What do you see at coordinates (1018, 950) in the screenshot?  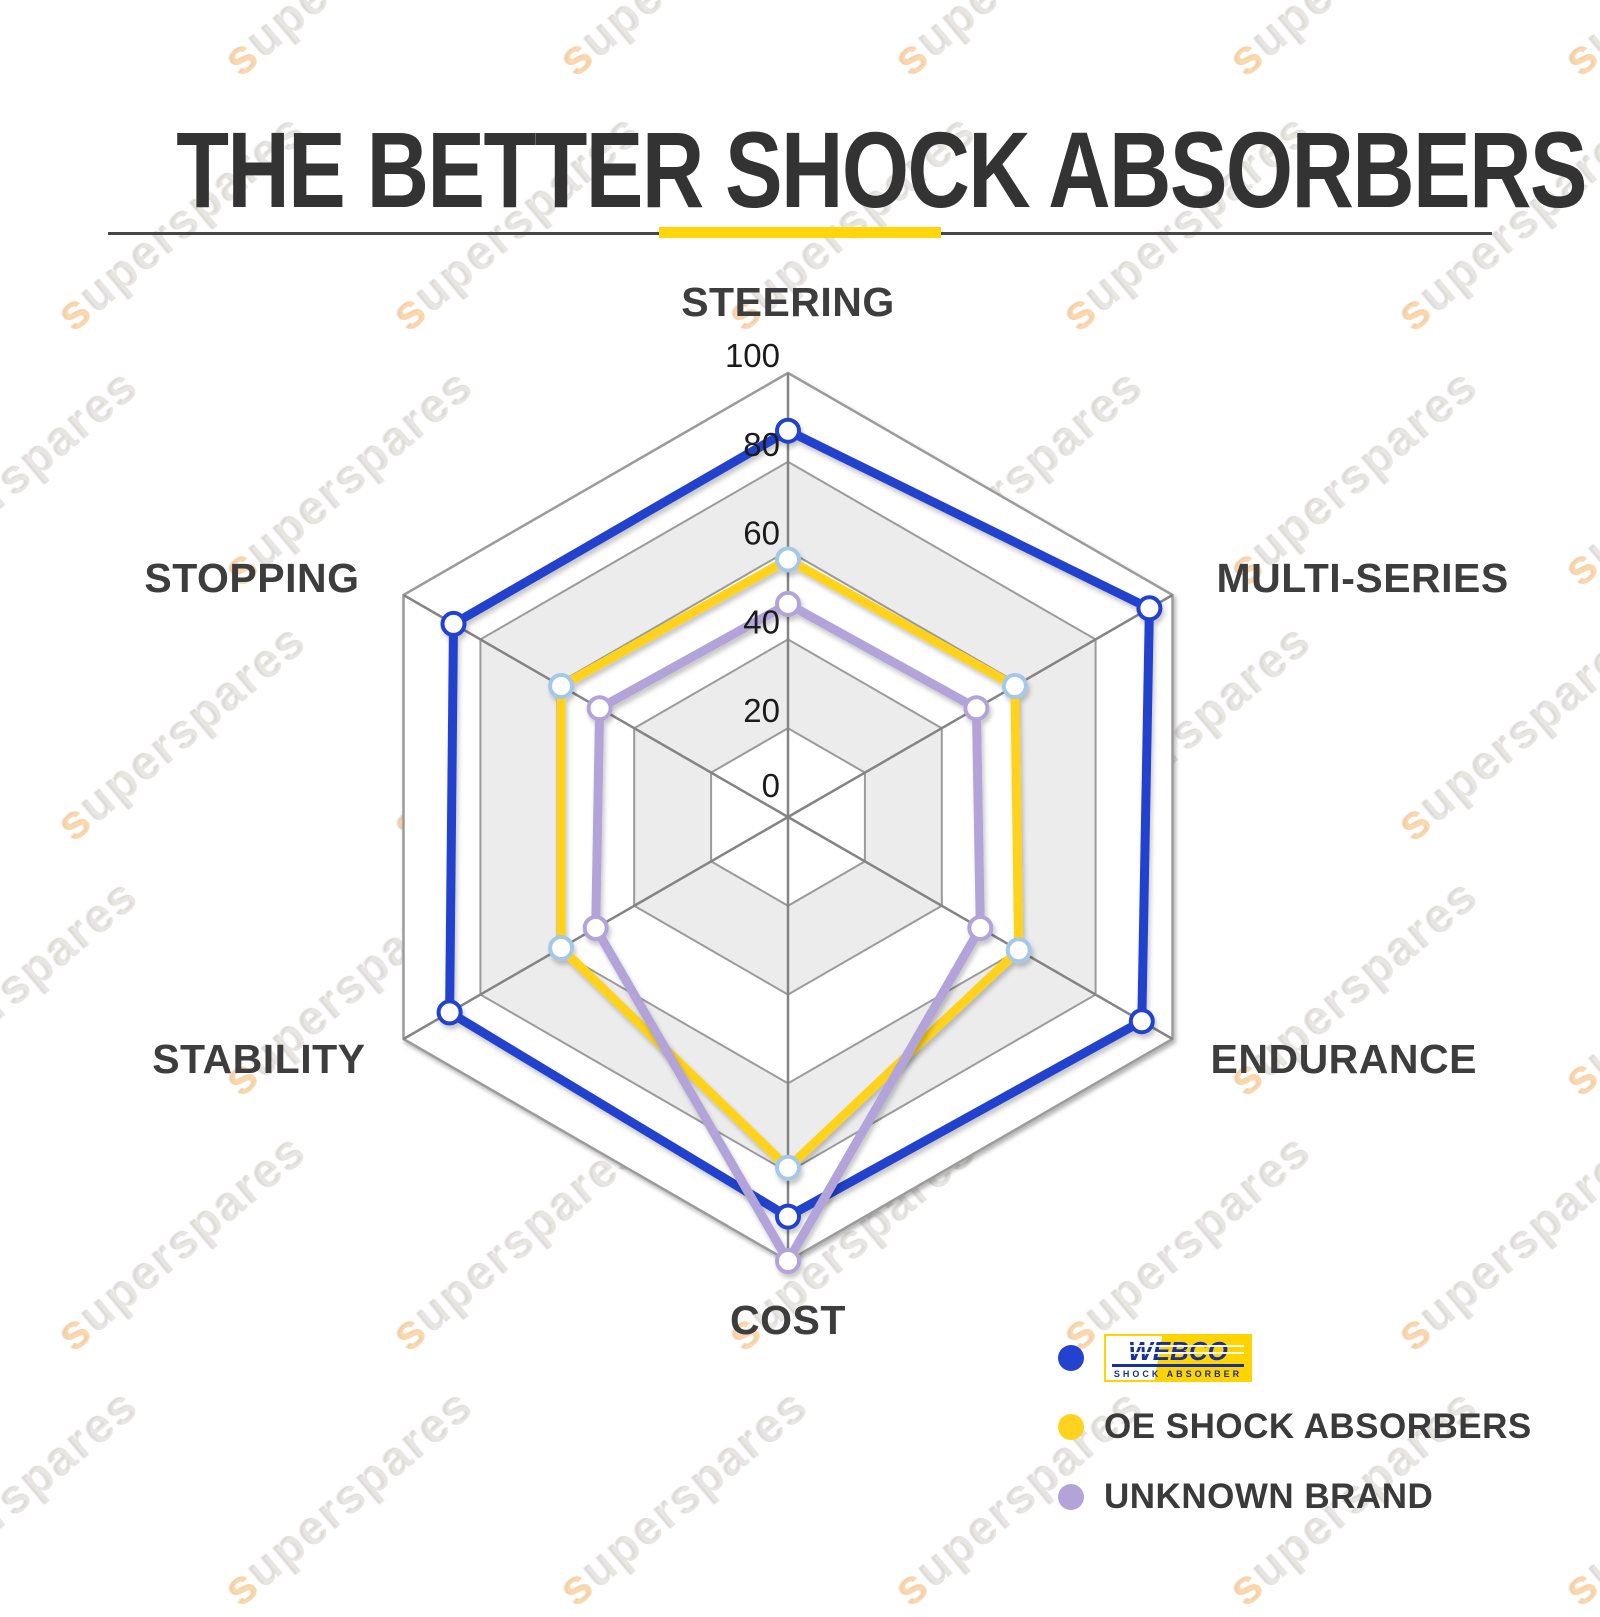 I see `series-oe-shock-absorbers-marker-endurance` at bounding box center [1018, 950].